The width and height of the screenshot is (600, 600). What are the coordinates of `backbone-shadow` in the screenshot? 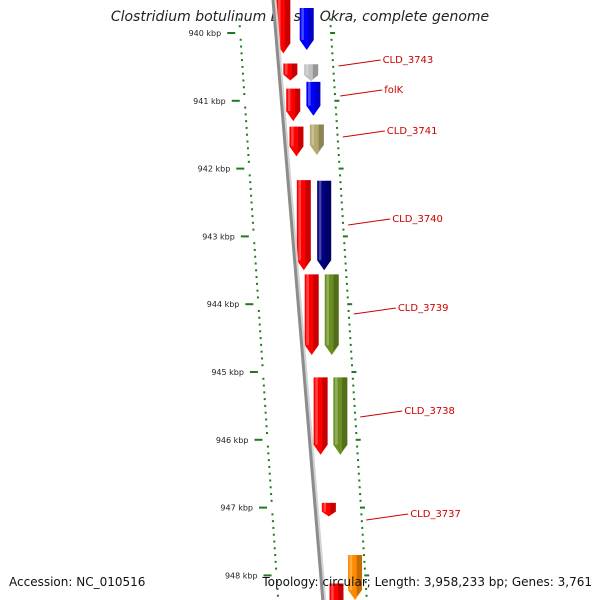 It's located at (300, 300).